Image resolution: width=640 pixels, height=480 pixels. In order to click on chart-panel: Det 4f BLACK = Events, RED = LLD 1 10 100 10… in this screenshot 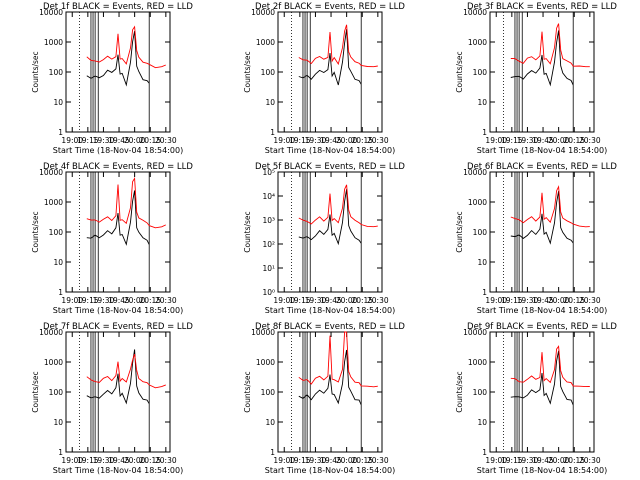, I will do `click(112, 238)`.